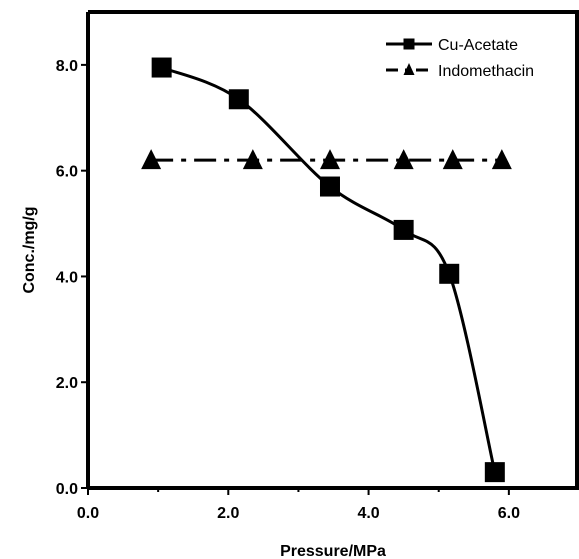 Image resolution: width=579 pixels, height=559 pixels. What do you see at coordinates (486, 71) in the screenshot?
I see `legend-label: Indomethacin` at bounding box center [486, 71].